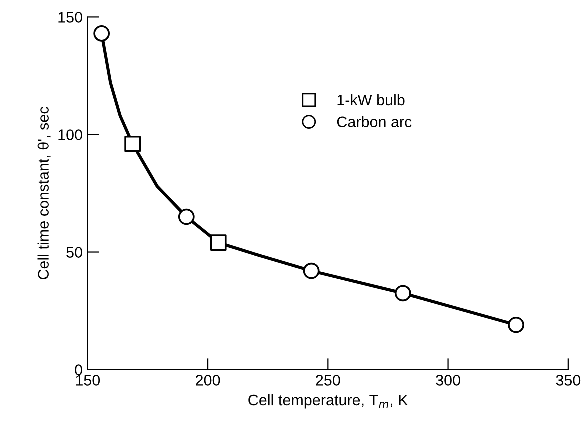 The image size is (586, 430). I want to click on x-tick-label: 150, so click(88, 380).